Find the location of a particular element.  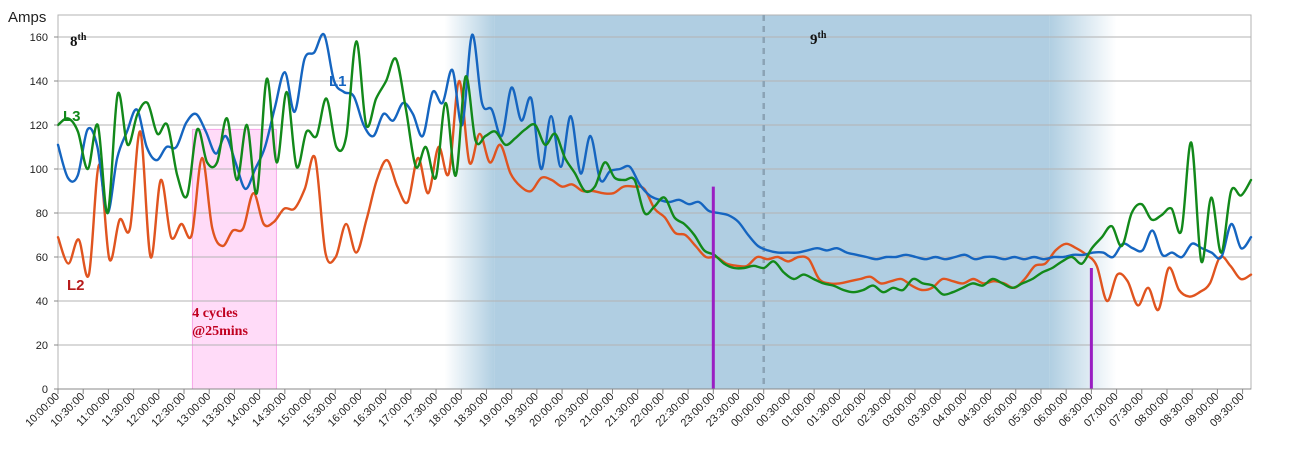

cycles-annotation-line2: @25mins is located at coordinates (220, 331).